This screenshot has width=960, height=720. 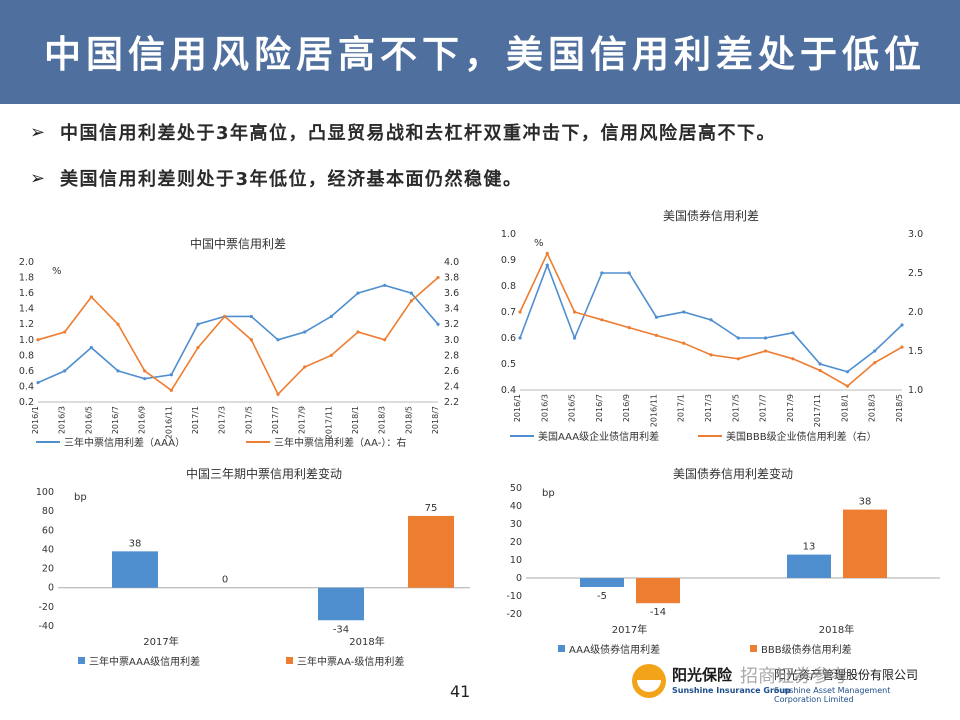 What do you see at coordinates (451, 386) in the screenshot?
I see `y2-tick-label: 2.4` at bounding box center [451, 386].